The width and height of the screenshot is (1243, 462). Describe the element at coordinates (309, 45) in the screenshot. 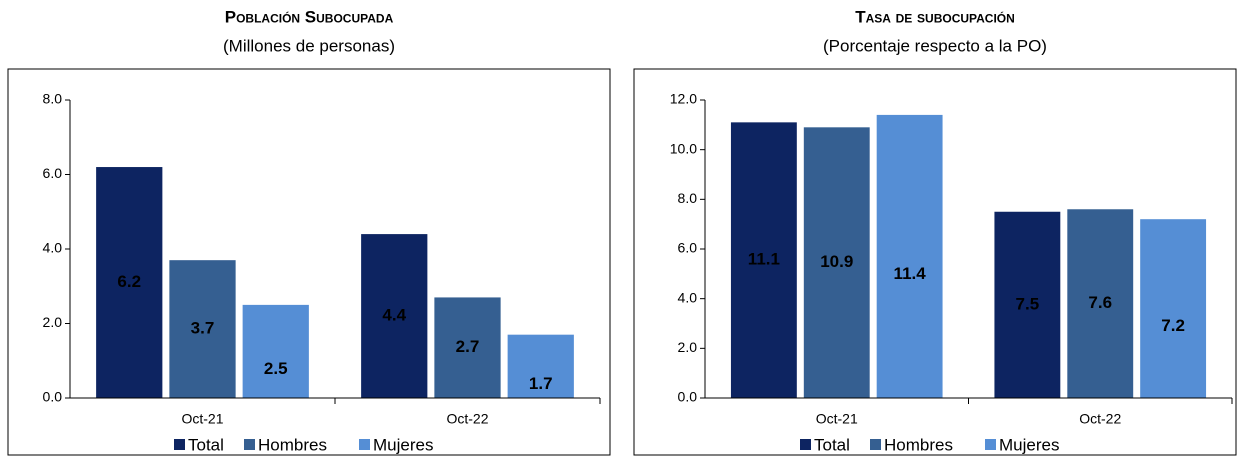

I see `chart-subtitle: (Millones de personas)` at that location.